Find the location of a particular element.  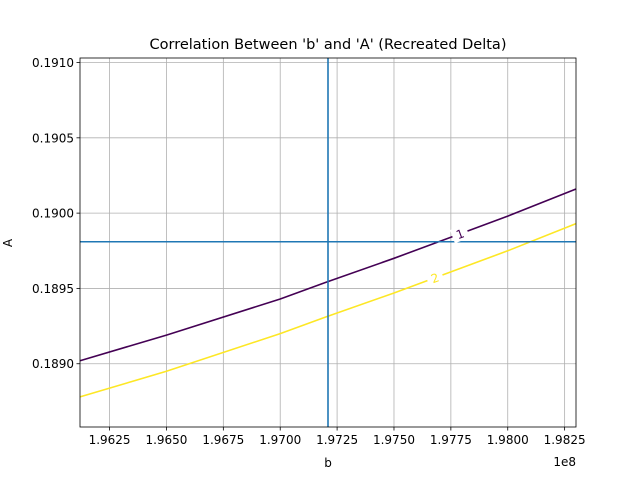

y-axis-ticks: 0.1890 0.1895 0.1900 0.1905 0.1910 is located at coordinates (56, 213).